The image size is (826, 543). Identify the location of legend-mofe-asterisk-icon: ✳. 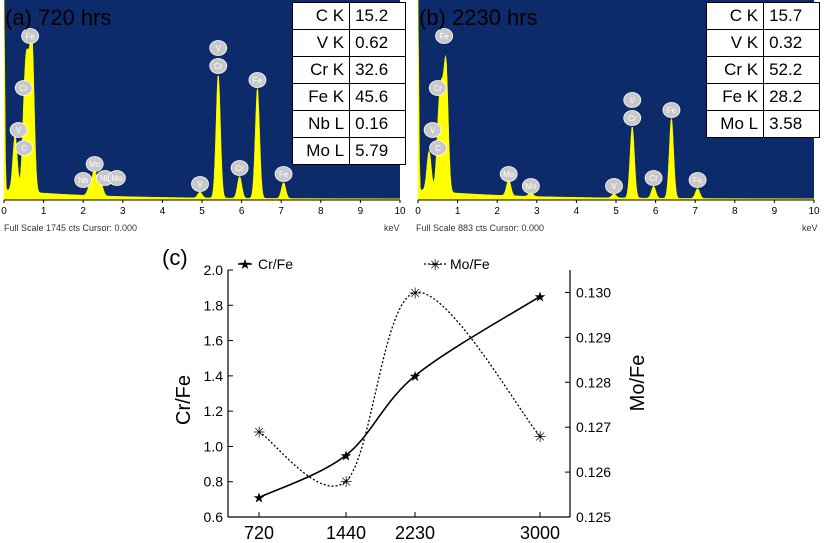
(435, 265).